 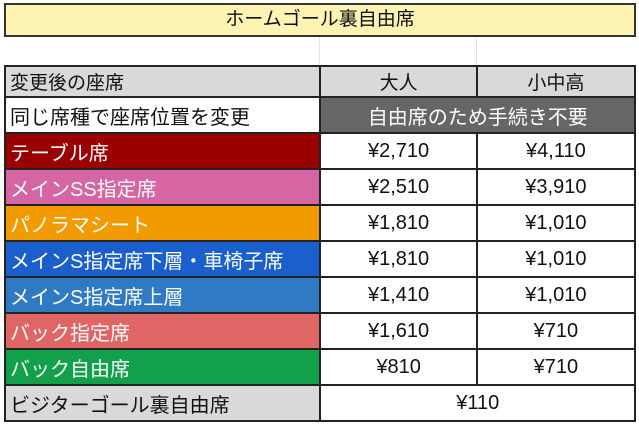 What do you see at coordinates (162, 403) in the screenshot?
I see `visitor-label: ビジターゴール裏自由席` at bounding box center [162, 403].